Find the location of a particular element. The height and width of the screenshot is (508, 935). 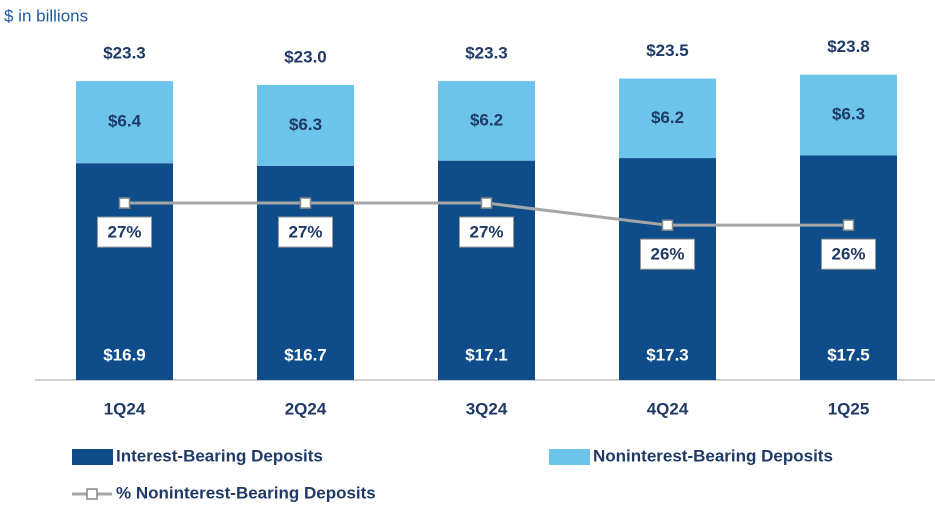

x-tick-label: 4Q24 is located at coordinates (668, 408).